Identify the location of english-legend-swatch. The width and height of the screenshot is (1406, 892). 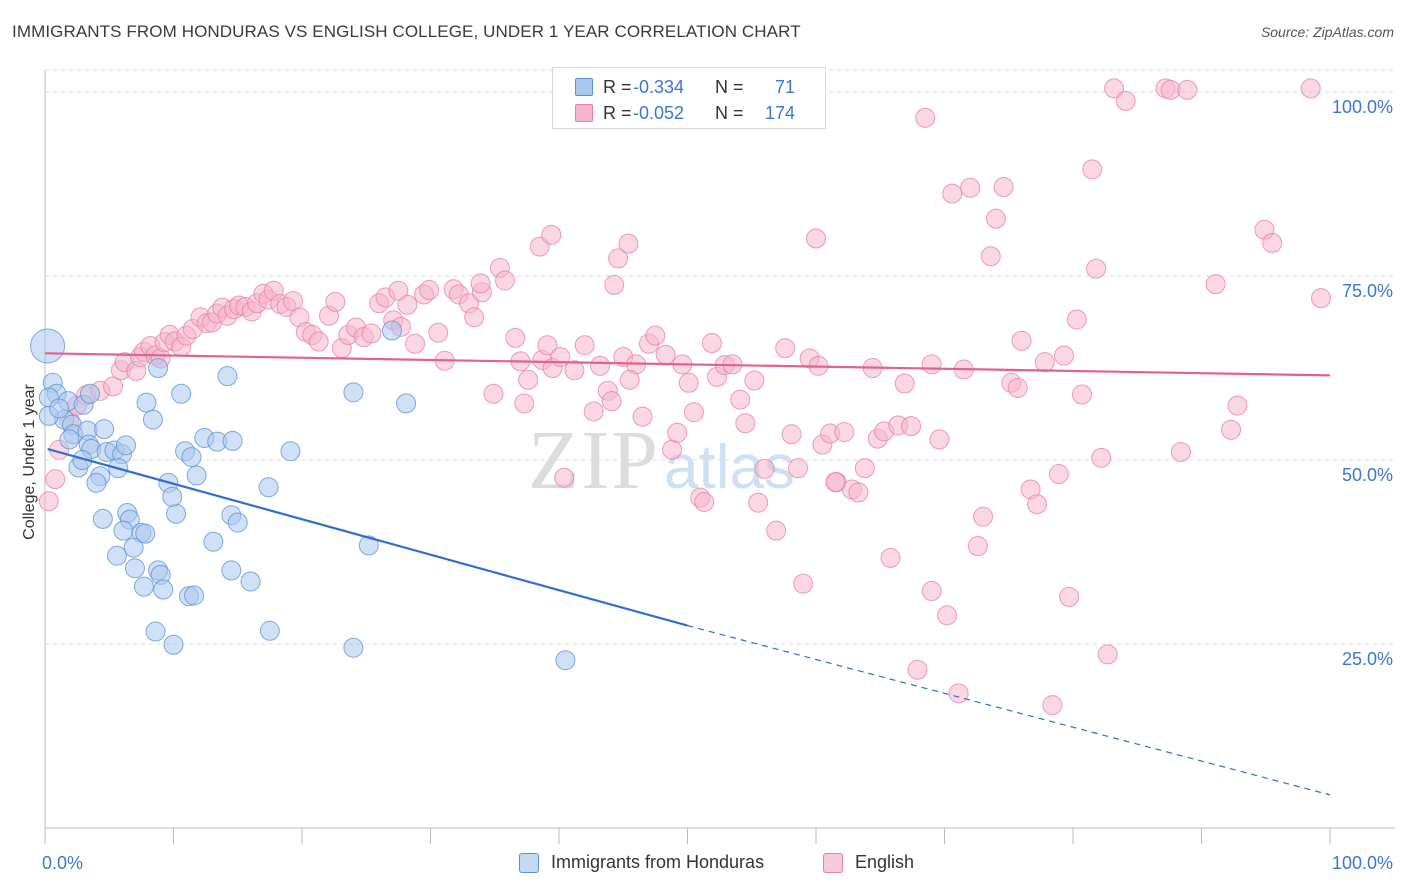
(833, 862).